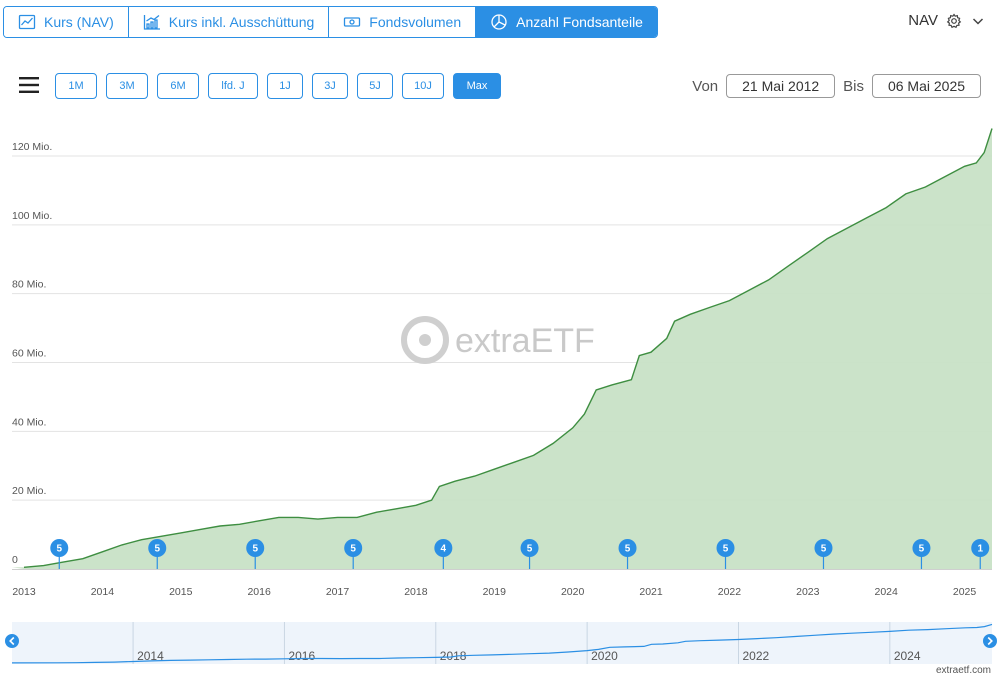  I want to click on chevron-down-icon, so click(978, 21).